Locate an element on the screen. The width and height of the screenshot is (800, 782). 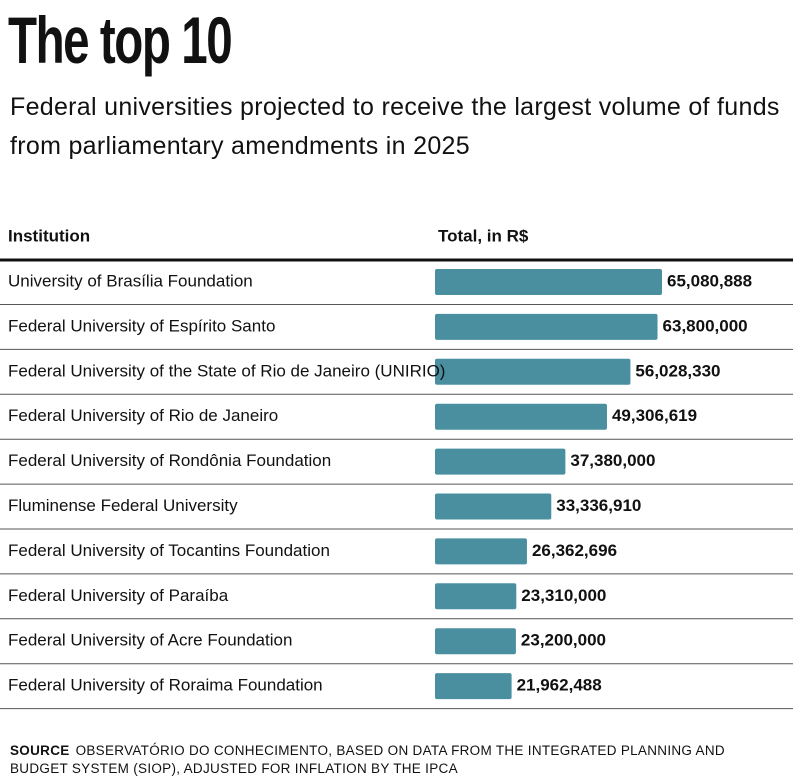
value-label: 37,380,000 is located at coordinates (612, 460).